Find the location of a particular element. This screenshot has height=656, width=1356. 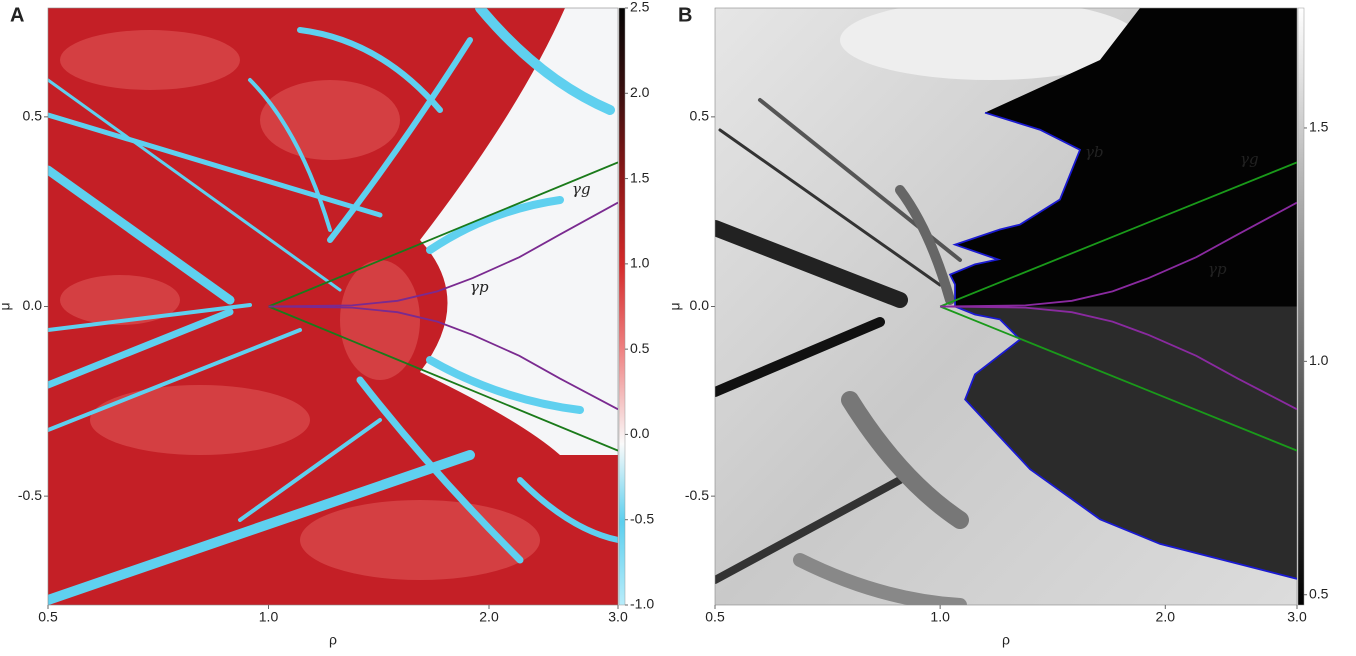

colorbar-tick-label: -1.0 is located at coordinates (642, 604).